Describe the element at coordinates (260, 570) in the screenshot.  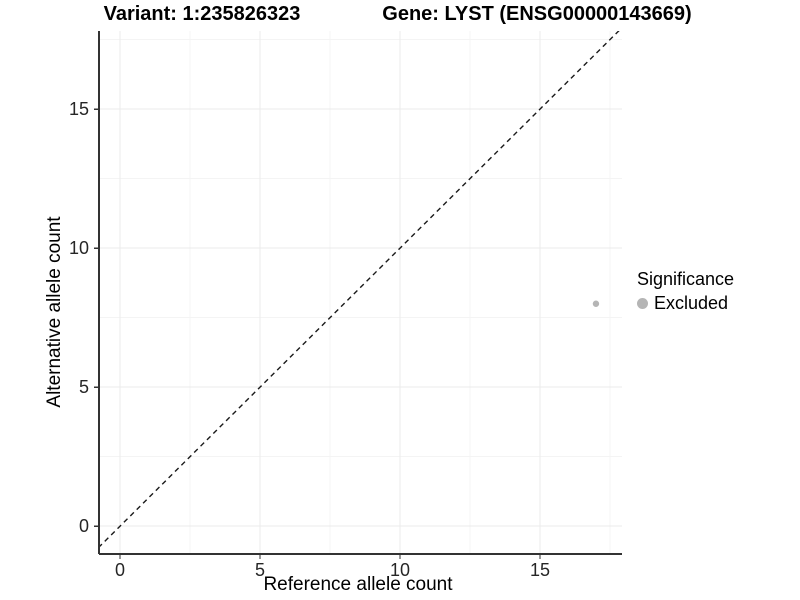
I see `x-tick-label: 5` at that location.